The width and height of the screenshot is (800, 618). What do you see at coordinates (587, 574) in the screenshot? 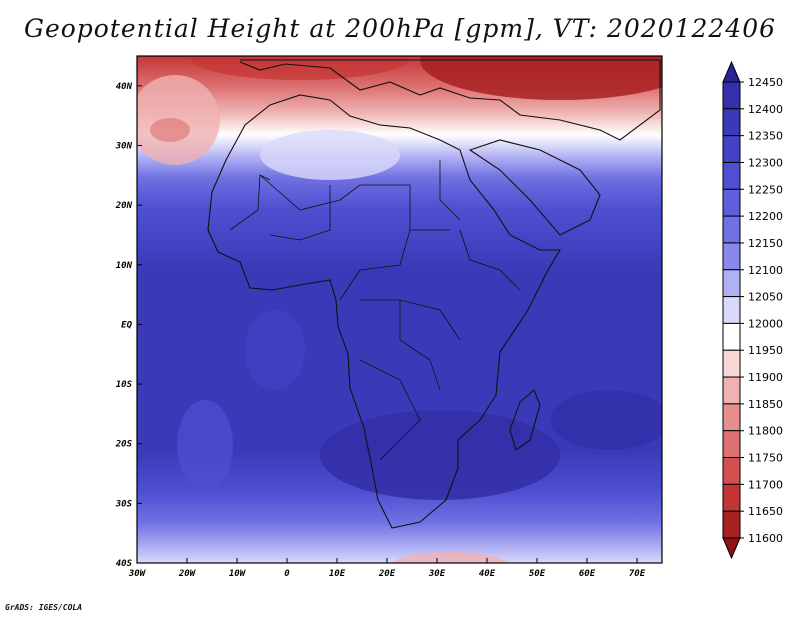
I see `lon-tick-label: 60E` at bounding box center [587, 574].